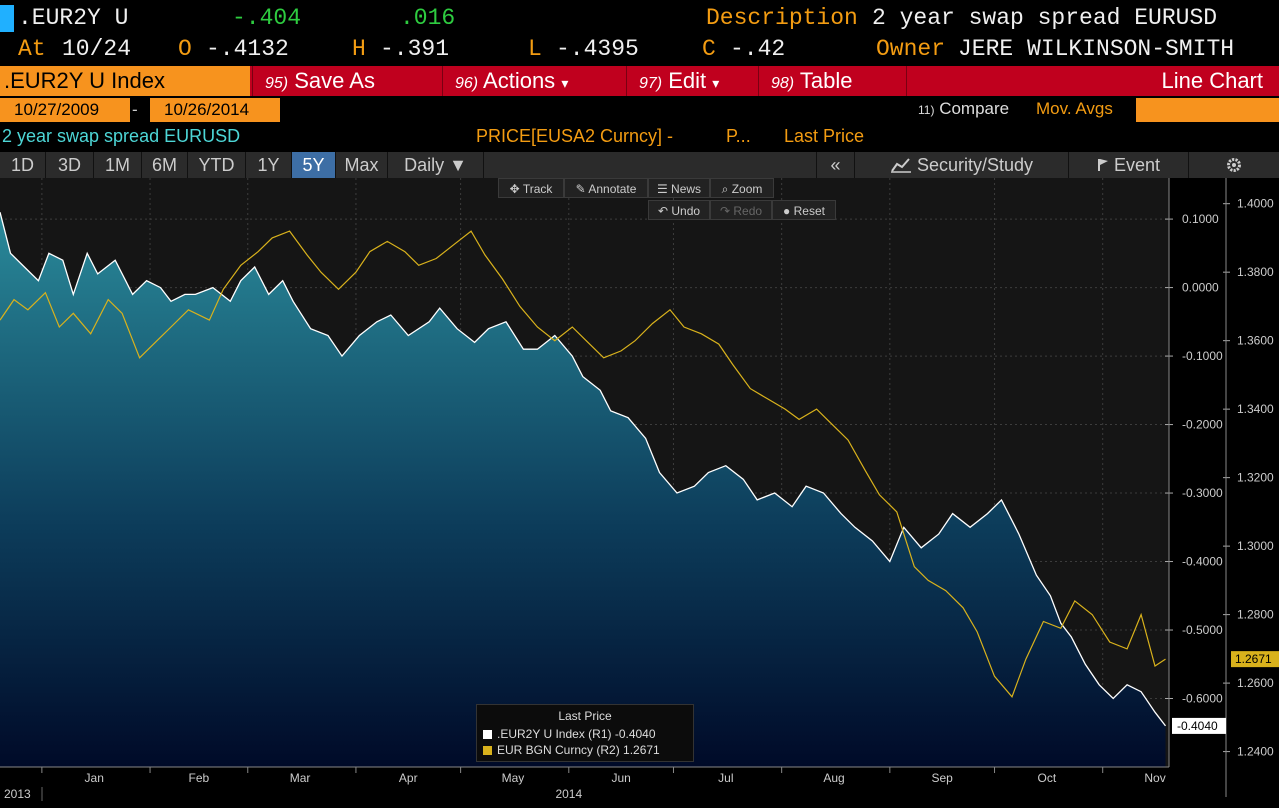 This screenshot has width=1279, height=808. Describe the element at coordinates (513, 778) in the screenshot. I see `x-tick-label: May` at that location.